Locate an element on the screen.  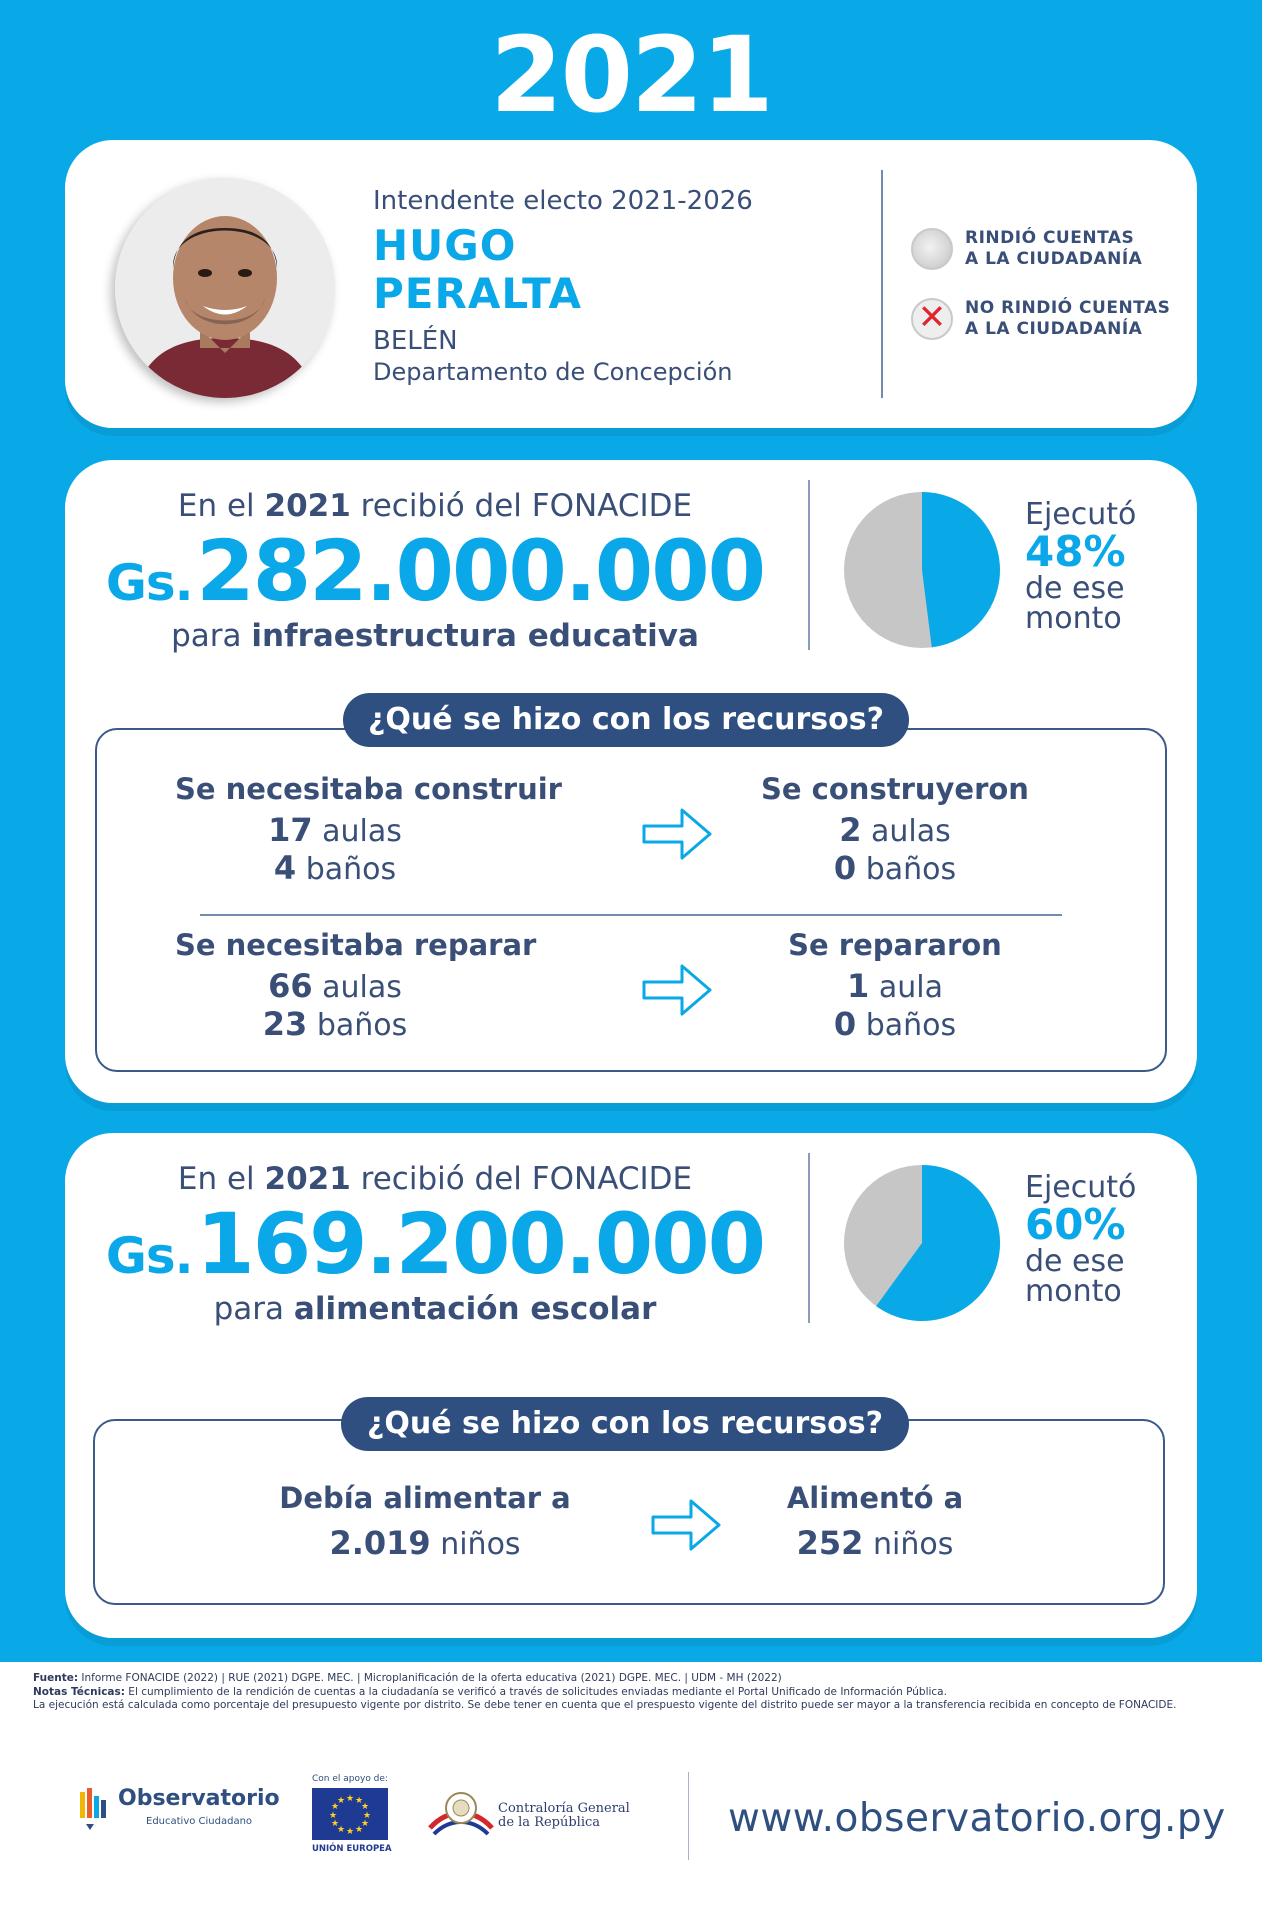
repaired-title: Se repararon is located at coordinates (895, 945).